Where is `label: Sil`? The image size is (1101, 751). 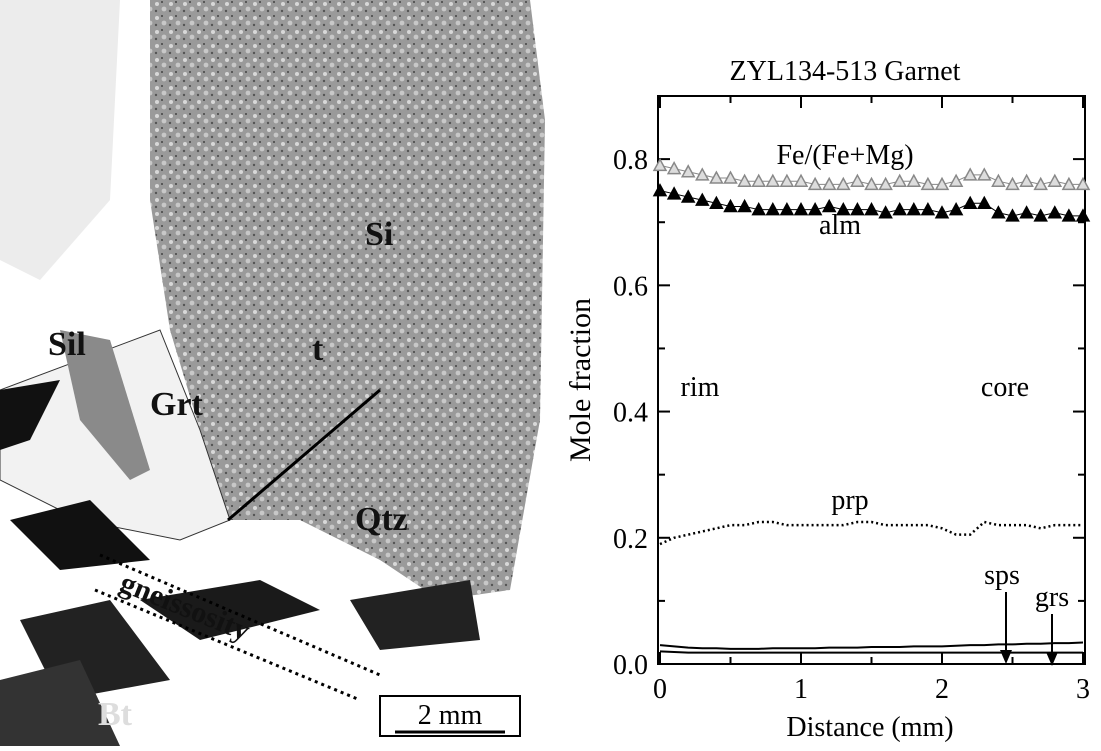
label: Sil is located at coordinates (67, 344).